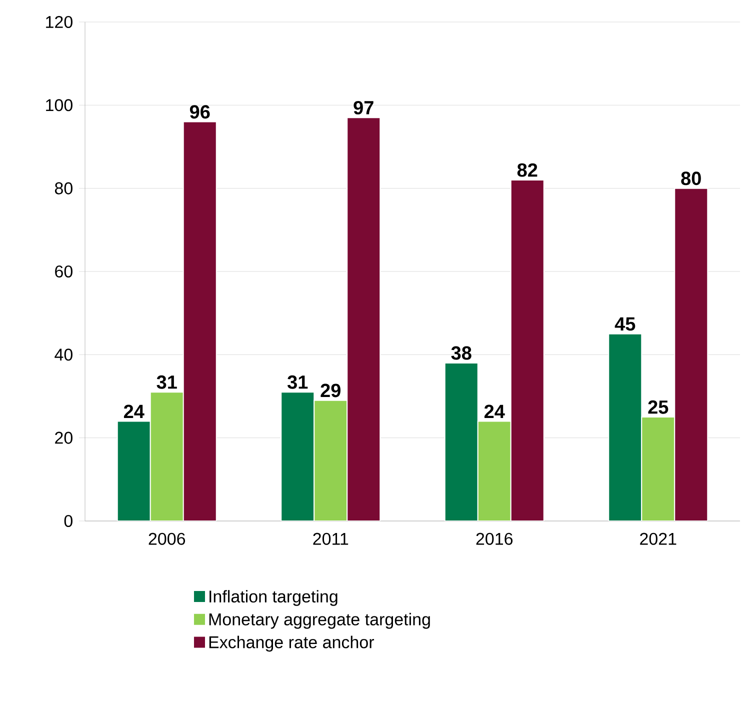 This screenshot has width=745, height=719. What do you see at coordinates (330, 391) in the screenshot?
I see `data-label: 29` at bounding box center [330, 391].